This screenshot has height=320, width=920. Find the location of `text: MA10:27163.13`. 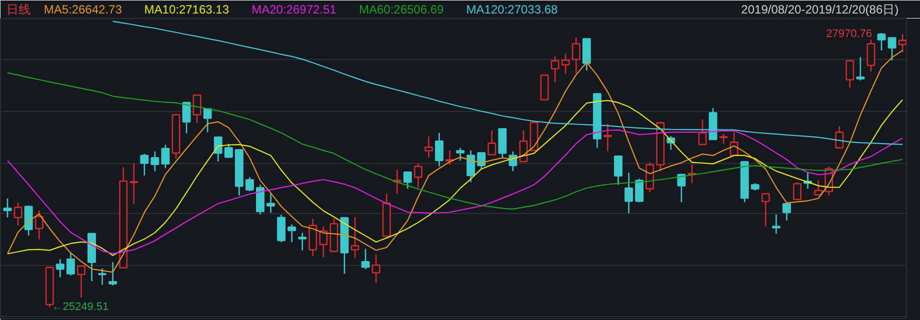

text: MA10:27163.13 is located at coordinates (187, 9).